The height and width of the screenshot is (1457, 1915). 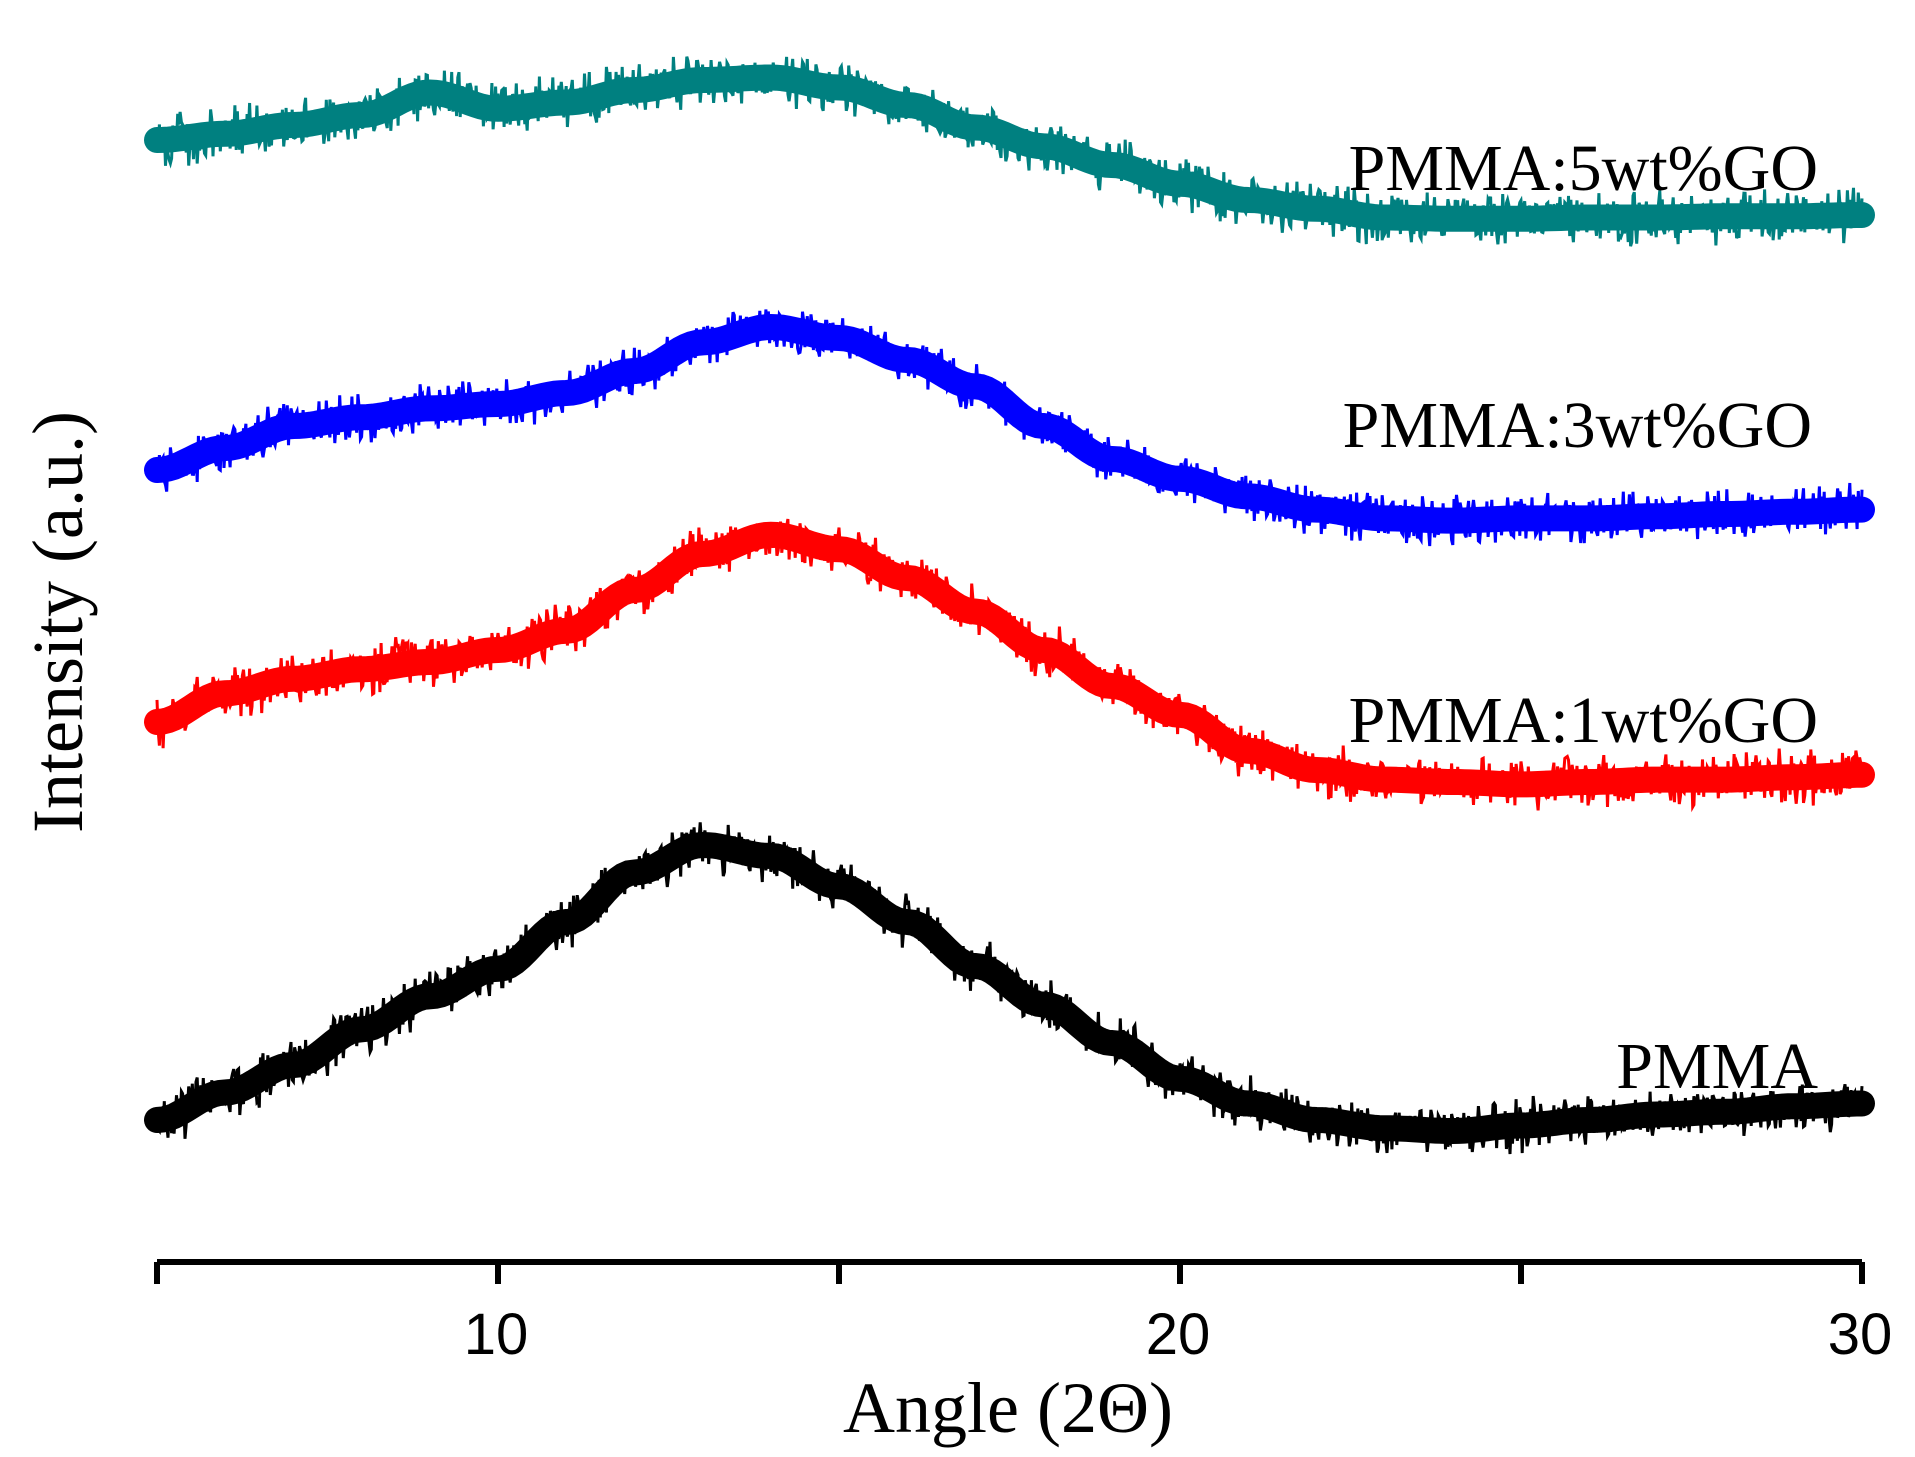 I want to click on series-label-5wt: PMMA:5wt%GO, so click(x=1583, y=168).